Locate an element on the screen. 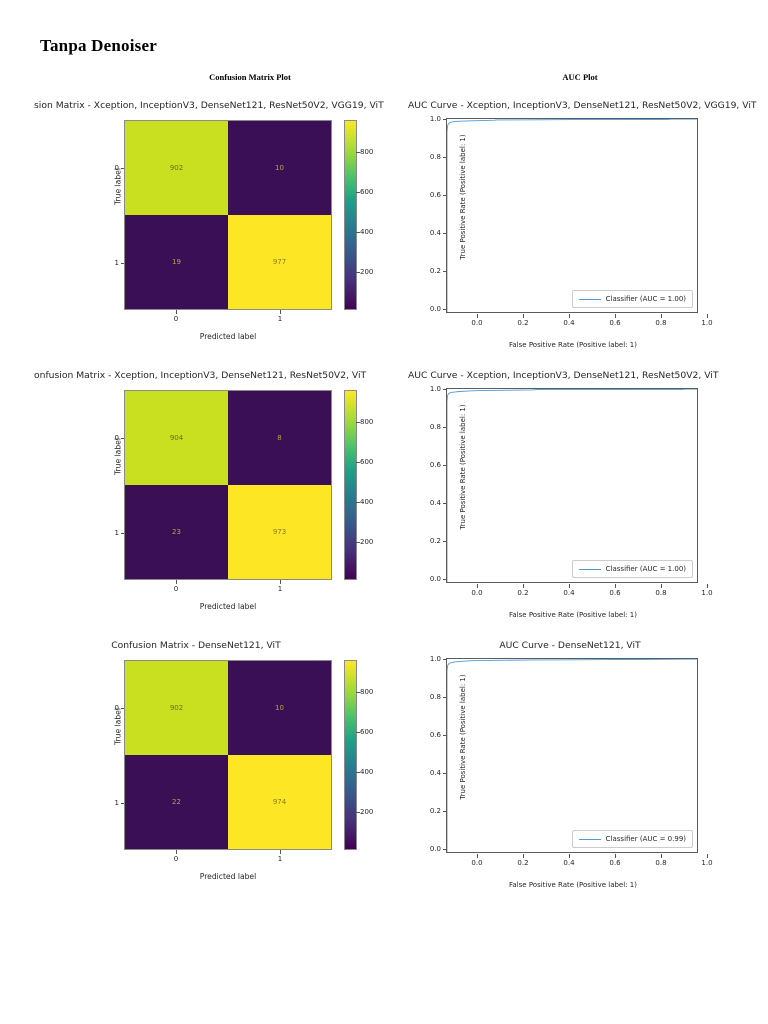 The image size is (768, 1024). confusion-matrix-column-heading: Confusion Matrix Plot is located at coordinates (250, 77).